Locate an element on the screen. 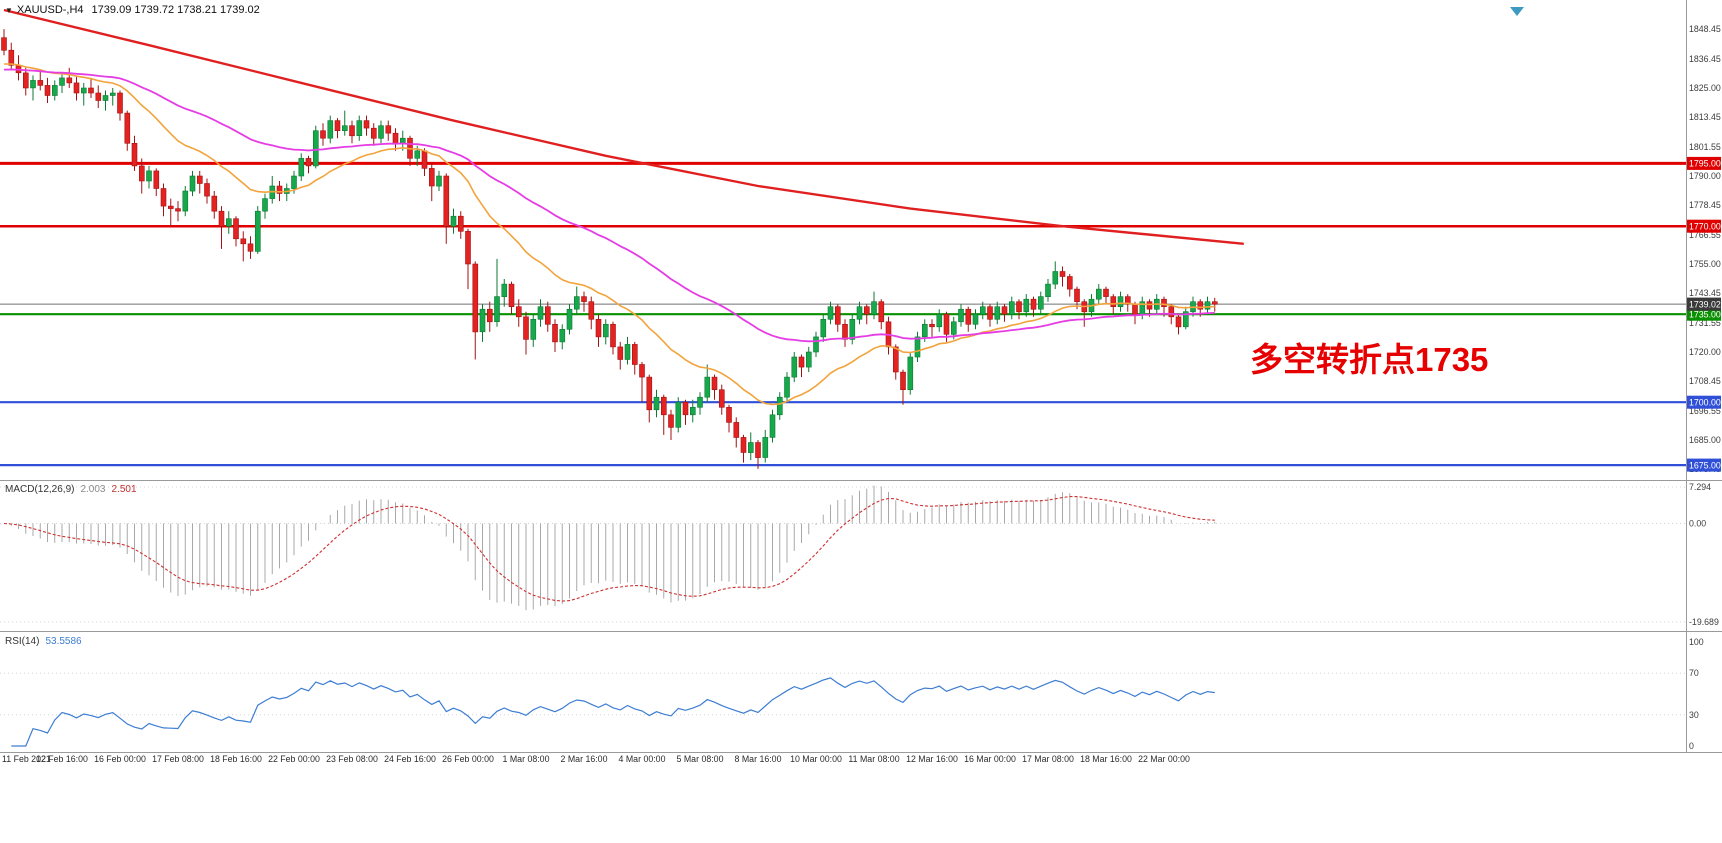 The image size is (1722, 843). time-axis-label: 16 Feb 00:00 is located at coordinates (120, 759).